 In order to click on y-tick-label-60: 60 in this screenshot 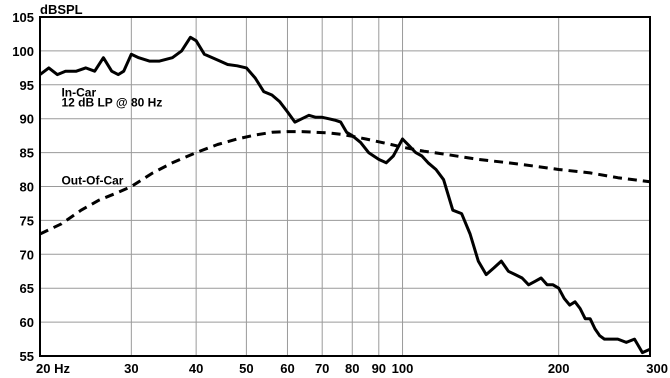, I will do `click(27, 322)`.